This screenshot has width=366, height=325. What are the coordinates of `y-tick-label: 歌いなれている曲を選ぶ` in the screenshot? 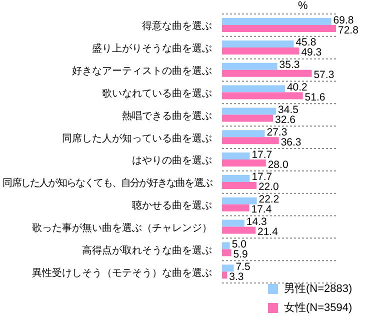 It's located at (157, 93).